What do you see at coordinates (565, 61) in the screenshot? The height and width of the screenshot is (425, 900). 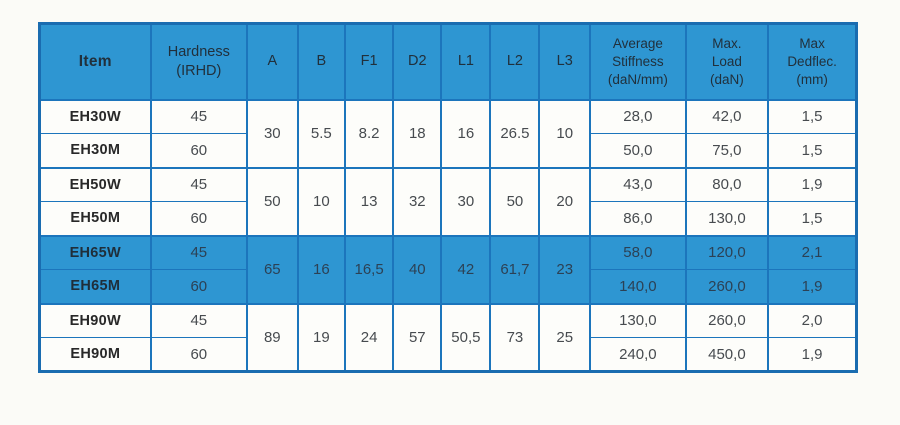 I see `col-header-l3: L3` at bounding box center [565, 61].